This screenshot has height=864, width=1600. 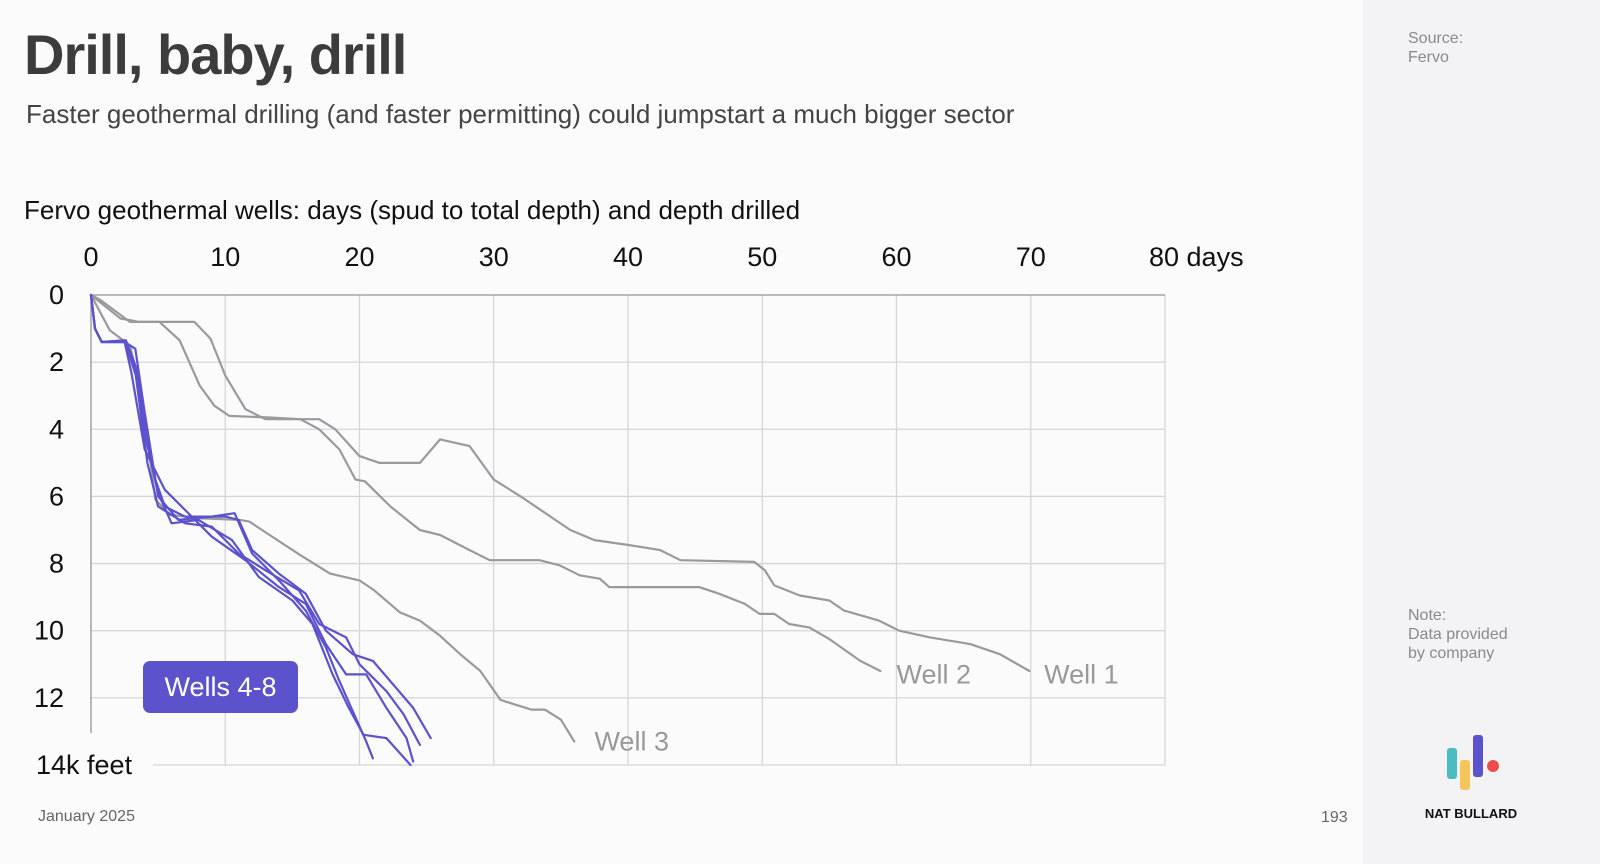 I want to click on x-tick-label: 80 days, so click(x=1196, y=257).